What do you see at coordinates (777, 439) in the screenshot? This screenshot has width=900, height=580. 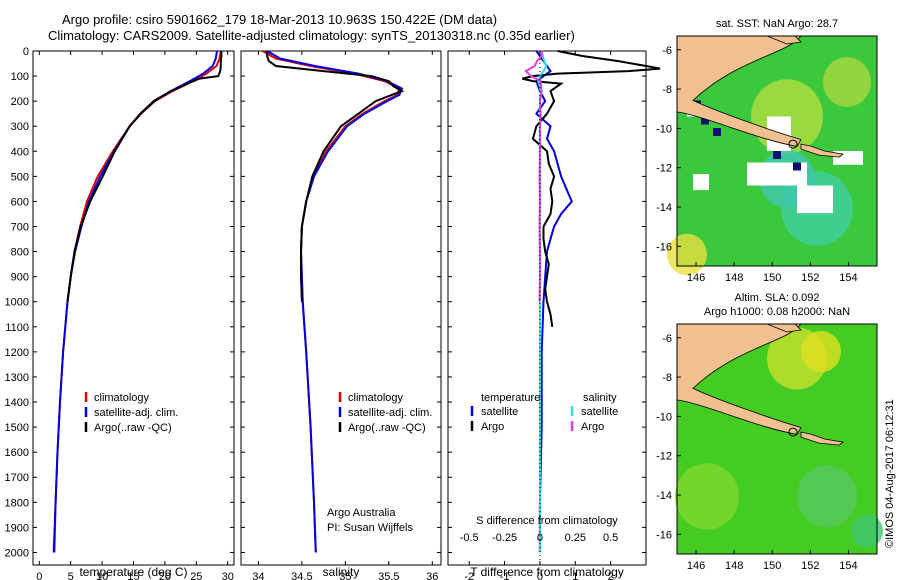 I see `map-frame-sla` at bounding box center [777, 439].